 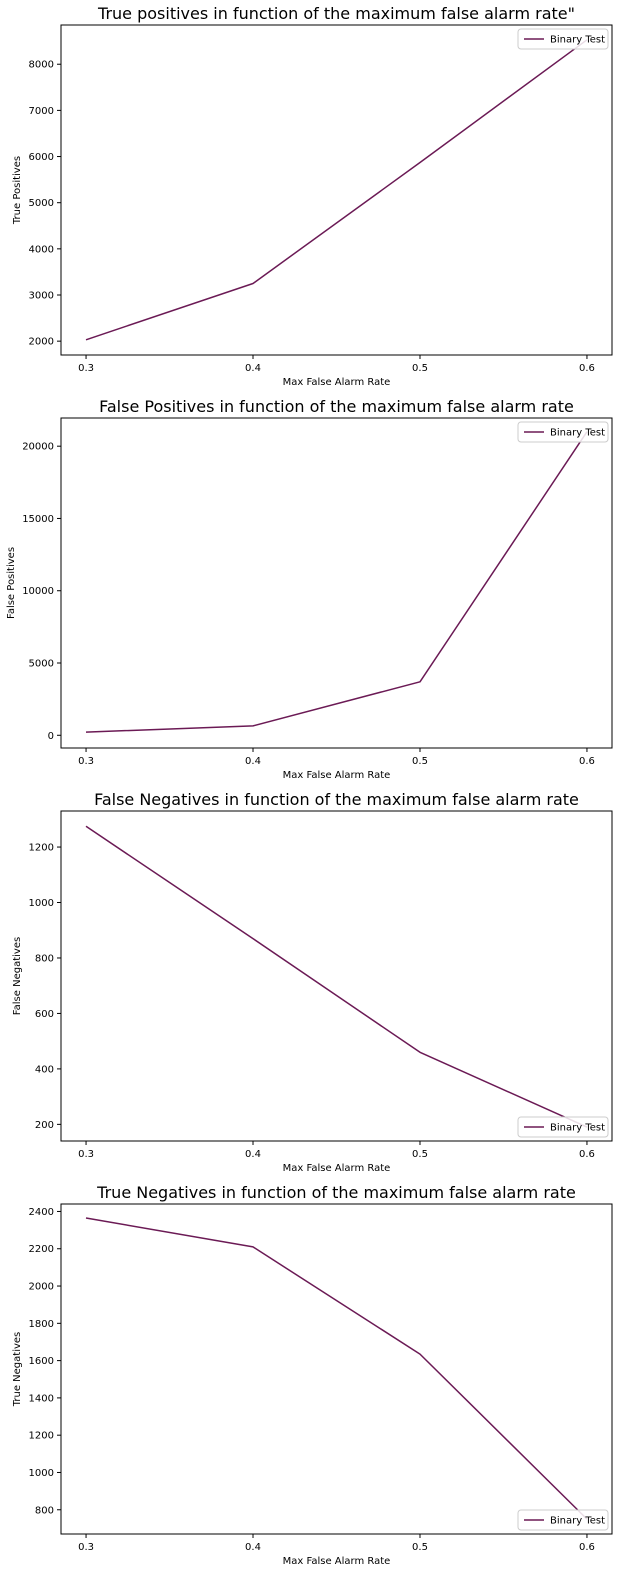 I want to click on y-tick-label: 0, so click(x=51, y=736).